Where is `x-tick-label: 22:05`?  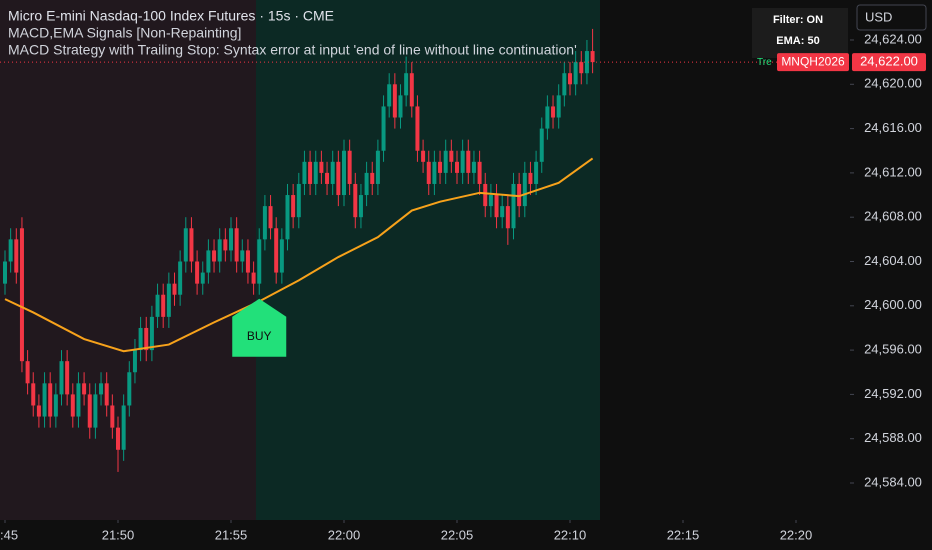 x-tick-label: 22:05 is located at coordinates (457, 534).